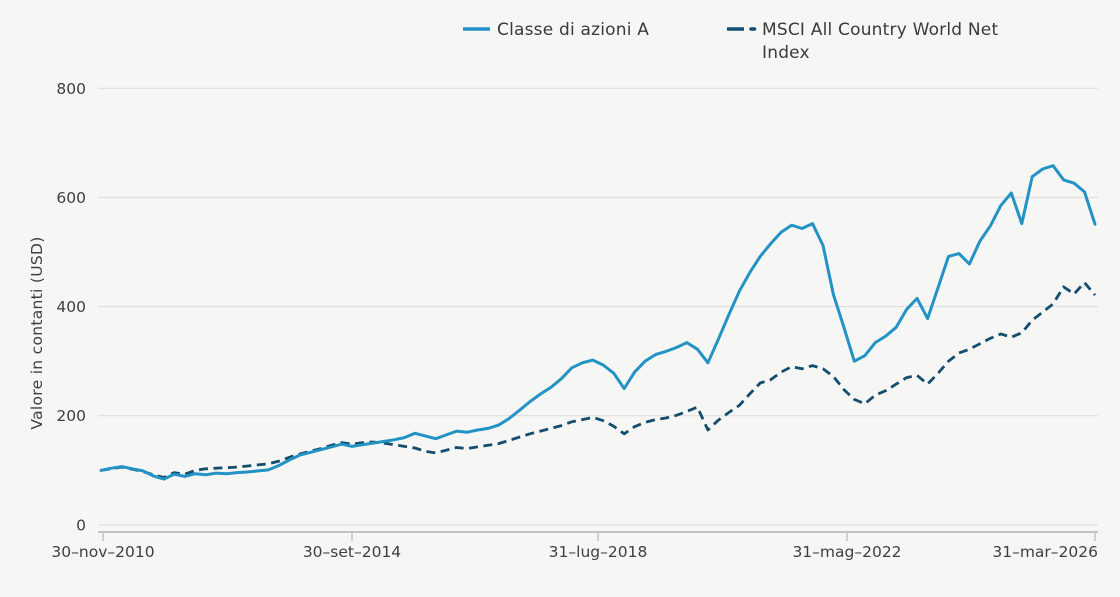 The image size is (1120, 597). I want to click on y-tick-label-0: 0, so click(81, 526).